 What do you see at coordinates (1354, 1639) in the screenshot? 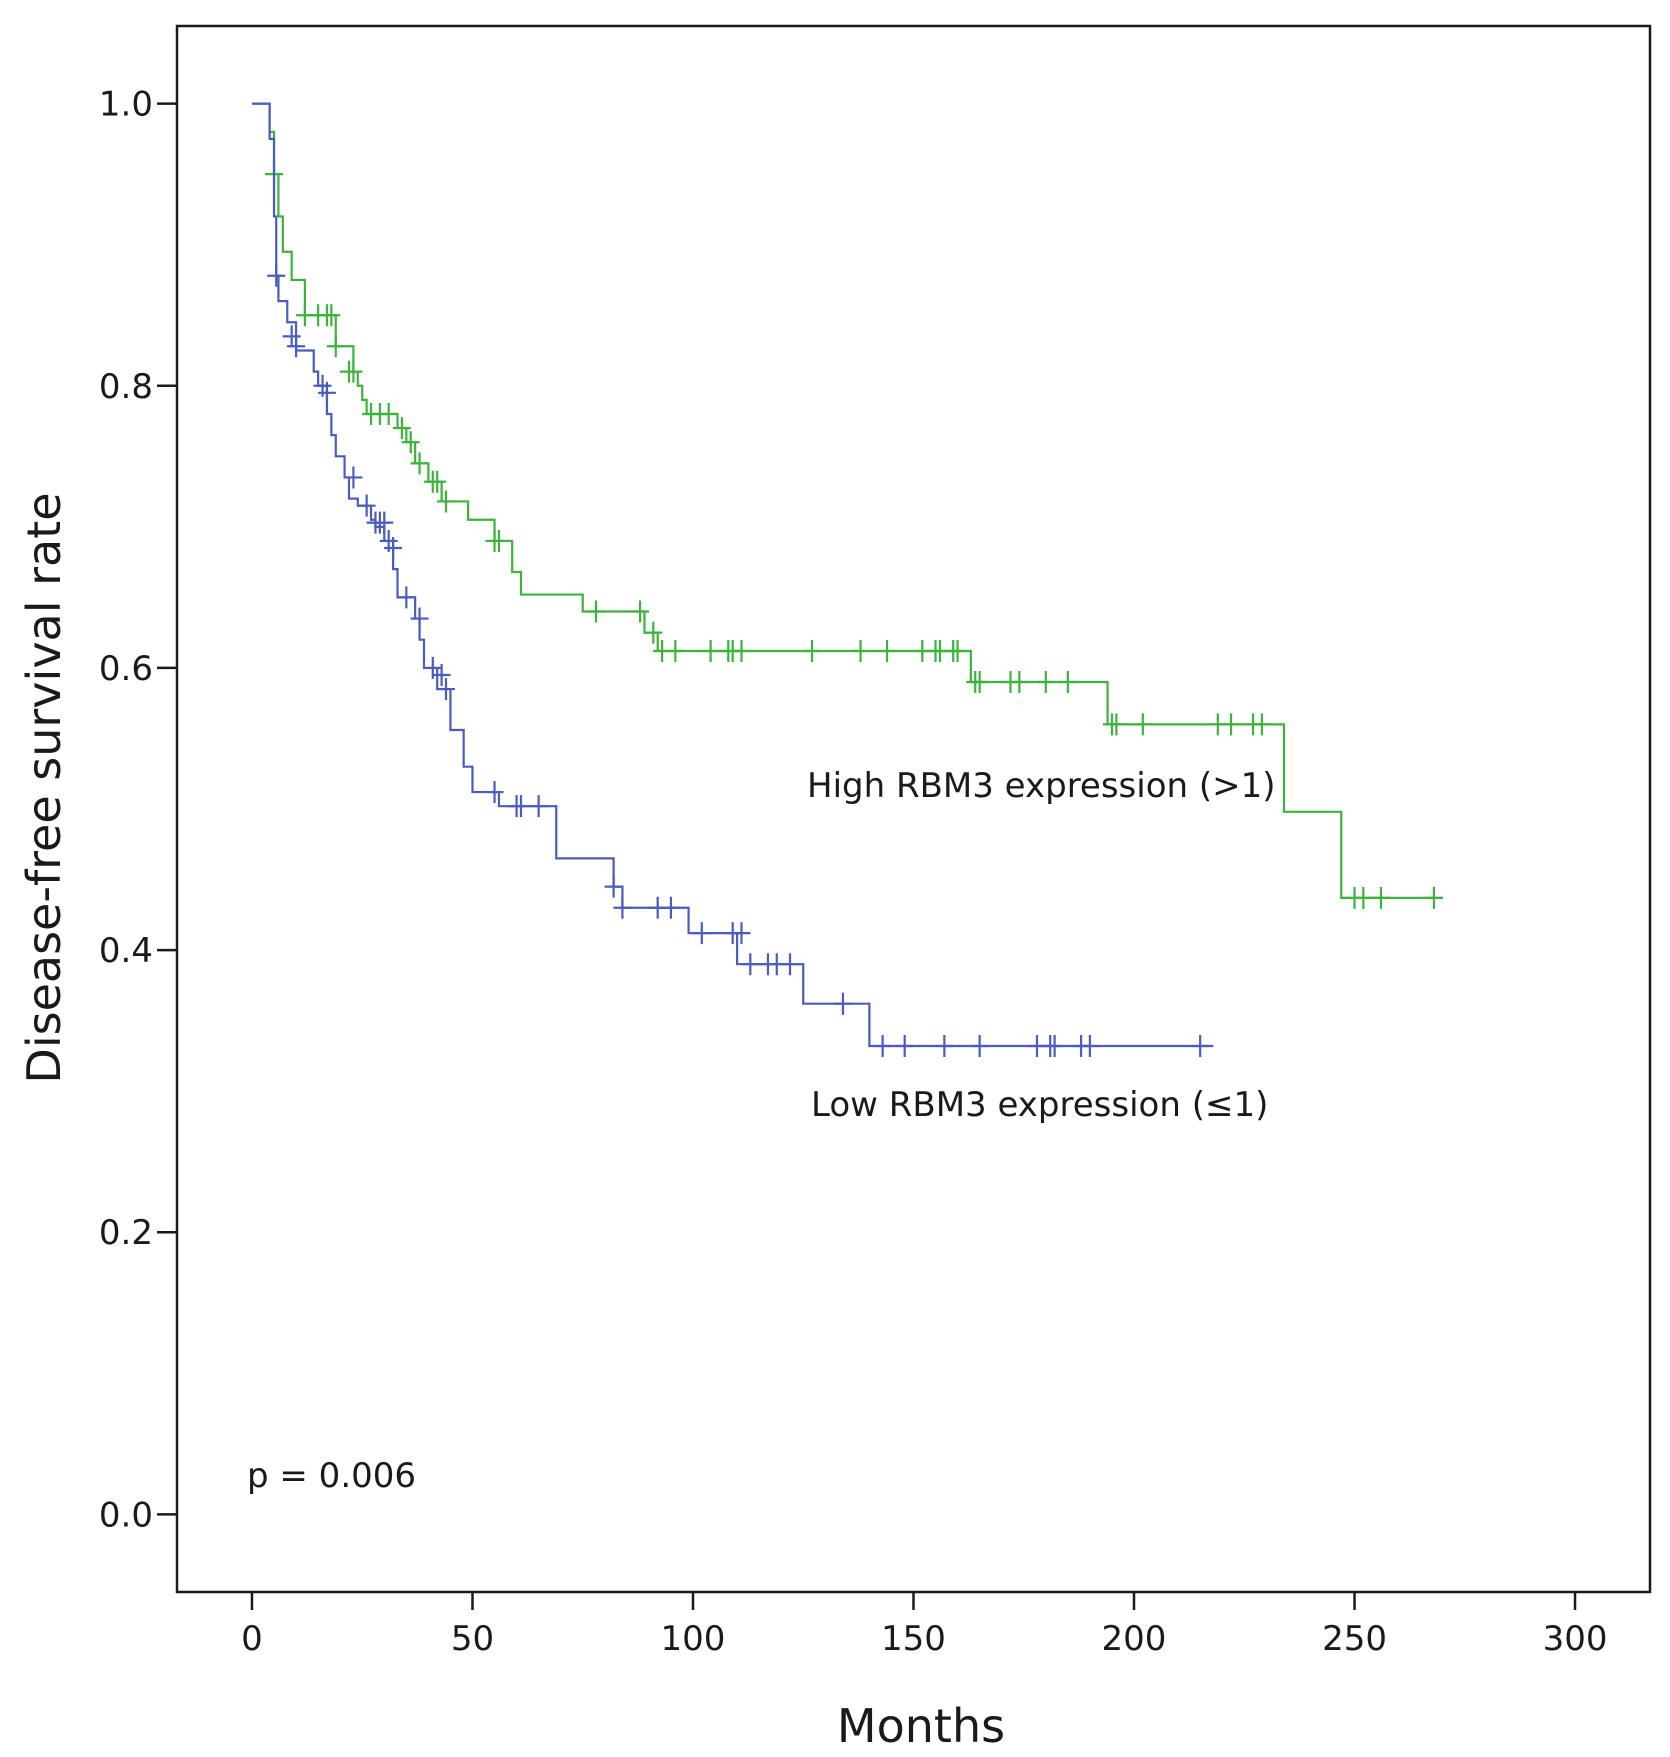
I see `x-tick-label: 250` at bounding box center [1354, 1639].